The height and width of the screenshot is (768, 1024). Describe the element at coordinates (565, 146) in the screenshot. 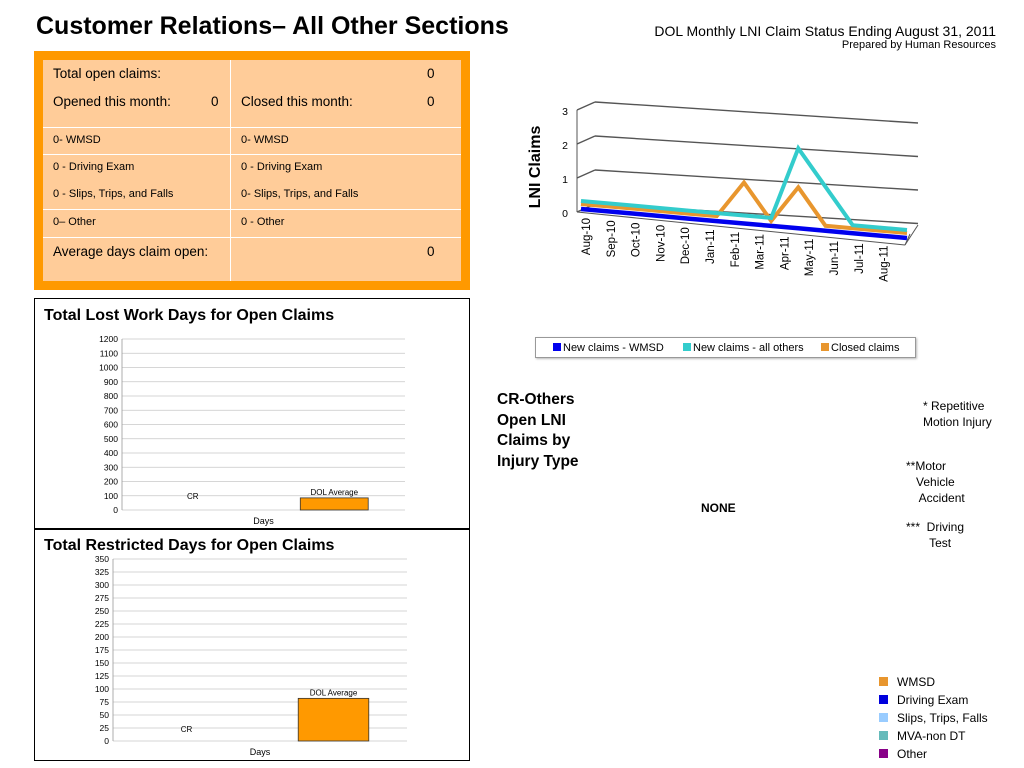

I see `y-tick-label: 2` at that location.